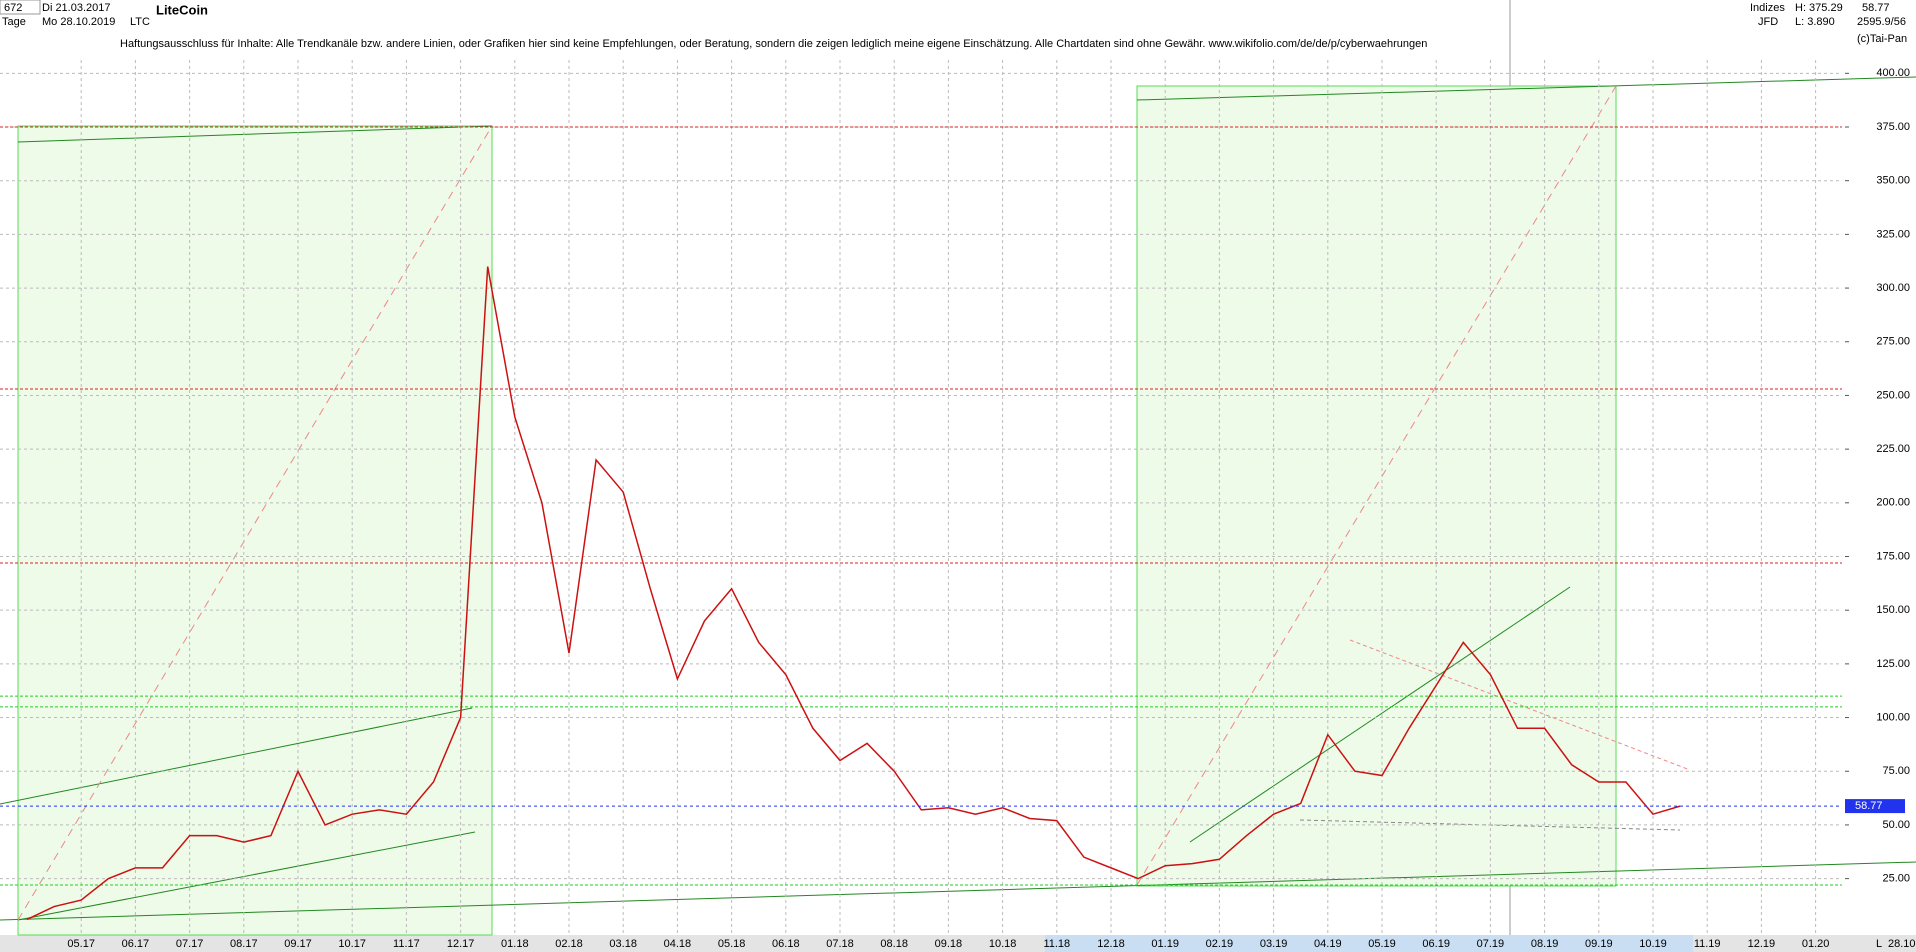 This screenshot has height=952, width=1916. Describe the element at coordinates (1896, 825) in the screenshot. I see `y-tick-label: 50.00` at that location.